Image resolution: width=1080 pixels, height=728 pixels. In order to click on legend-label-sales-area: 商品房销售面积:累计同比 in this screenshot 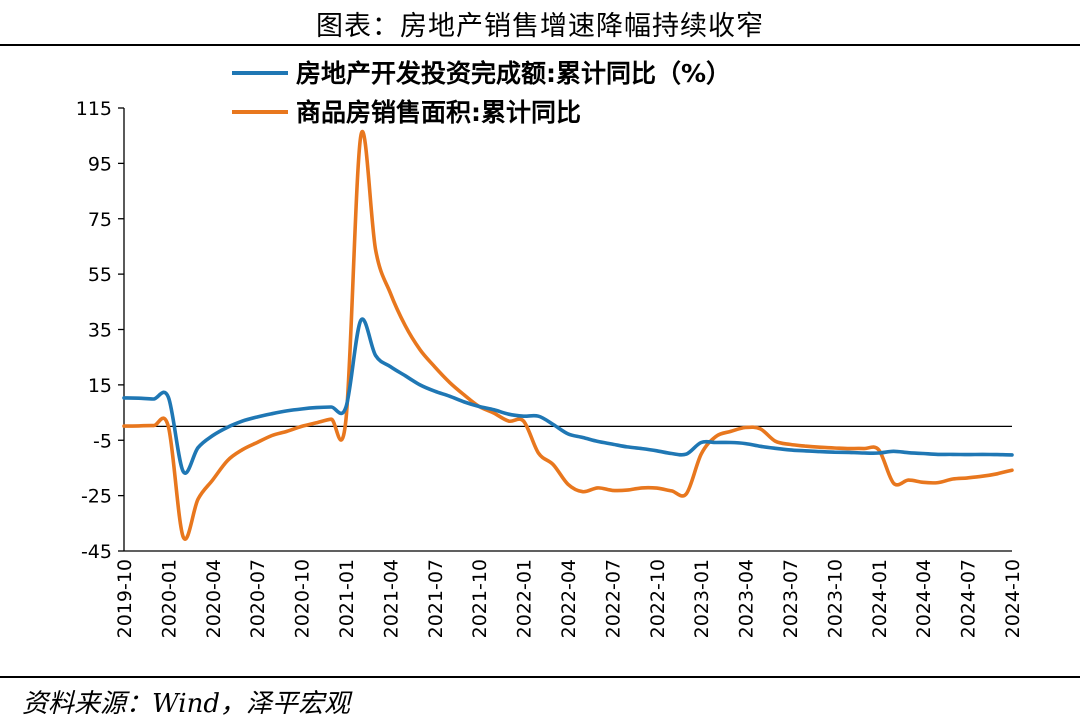, I will do `click(438, 112)`.